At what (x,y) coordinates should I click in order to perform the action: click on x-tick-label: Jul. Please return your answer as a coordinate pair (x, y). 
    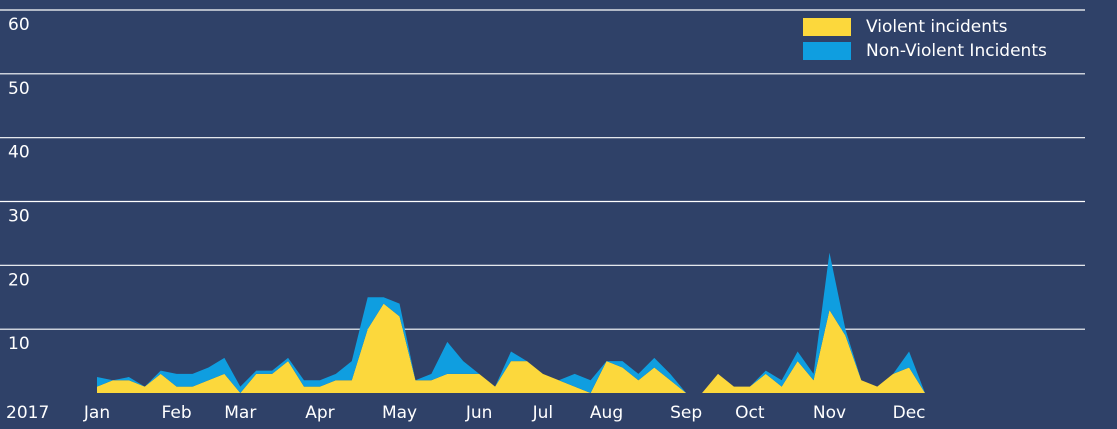
    Looking at the image, I should click on (543, 413).